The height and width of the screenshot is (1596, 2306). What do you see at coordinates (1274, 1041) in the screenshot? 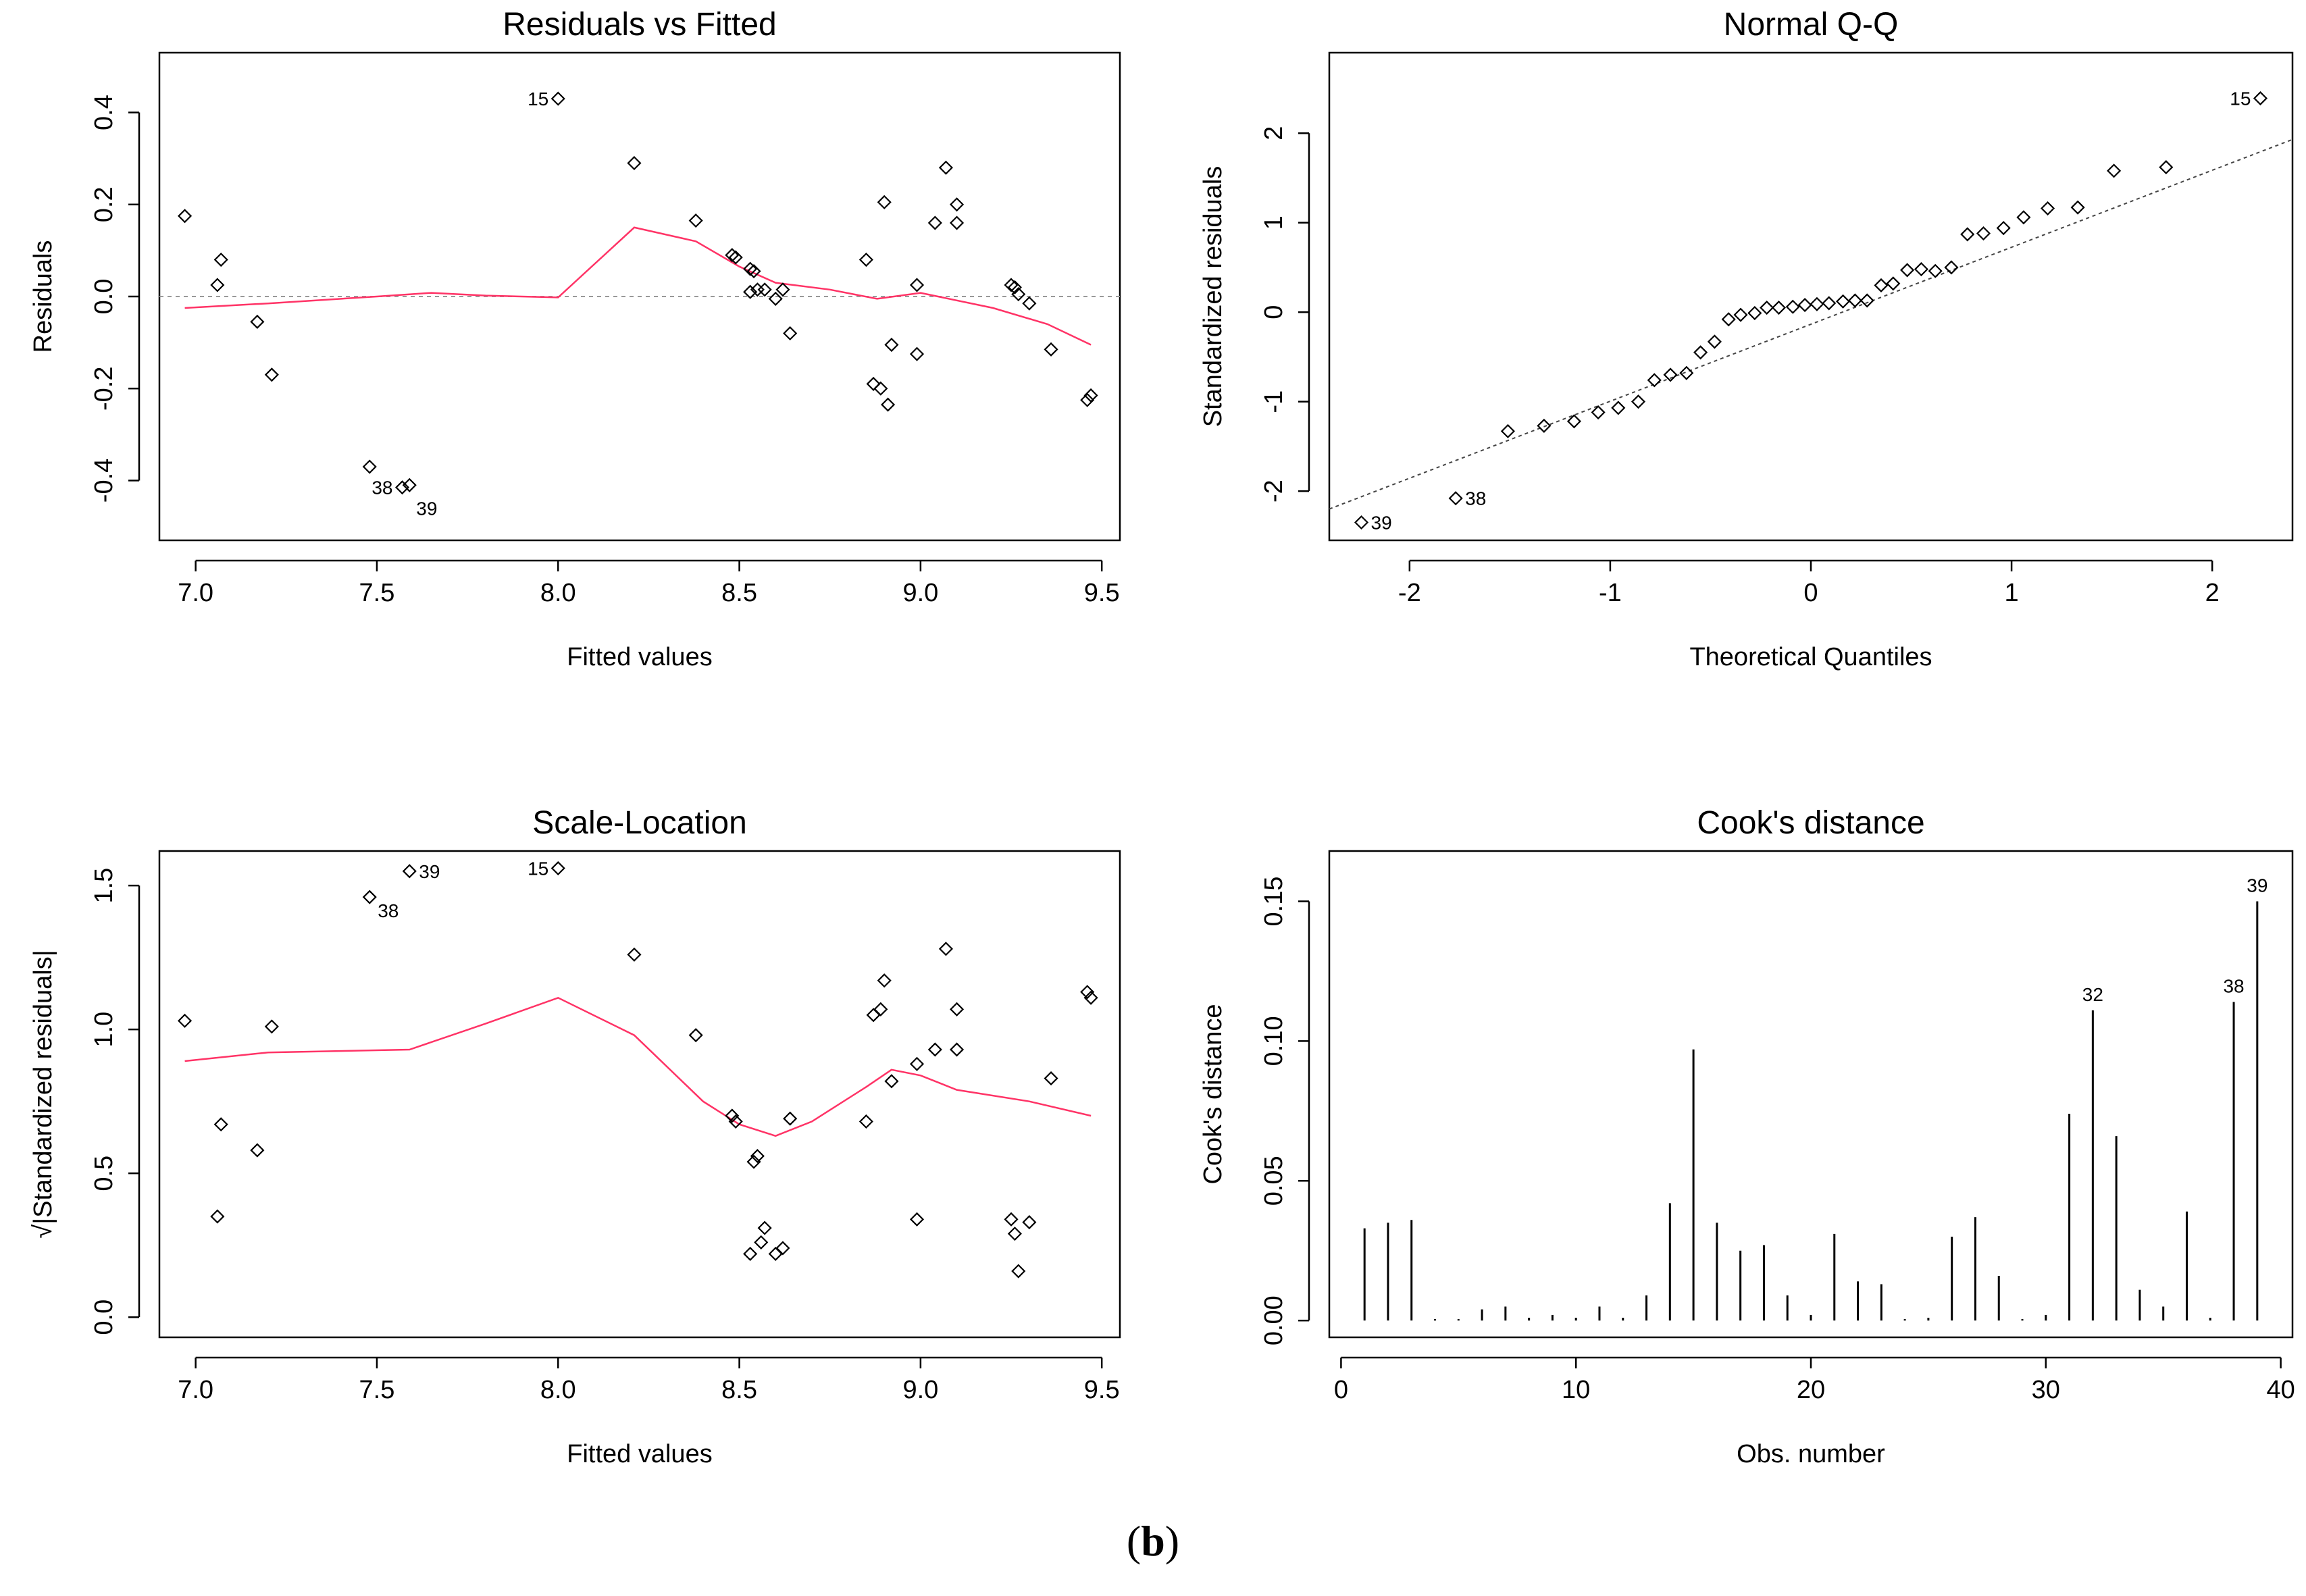
I see `y-tick-label: 0.10` at bounding box center [1274, 1041].